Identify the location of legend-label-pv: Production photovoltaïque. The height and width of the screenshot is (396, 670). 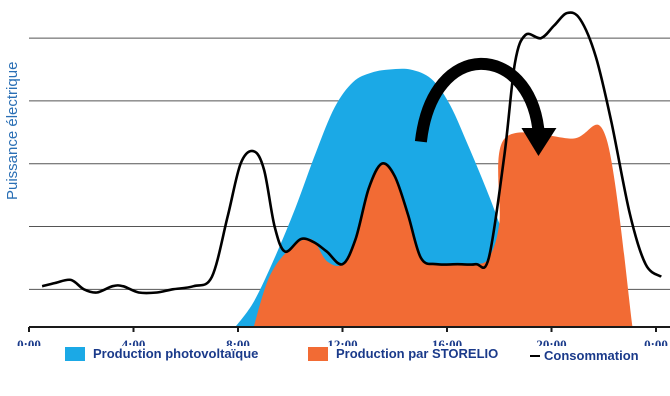
(176, 353).